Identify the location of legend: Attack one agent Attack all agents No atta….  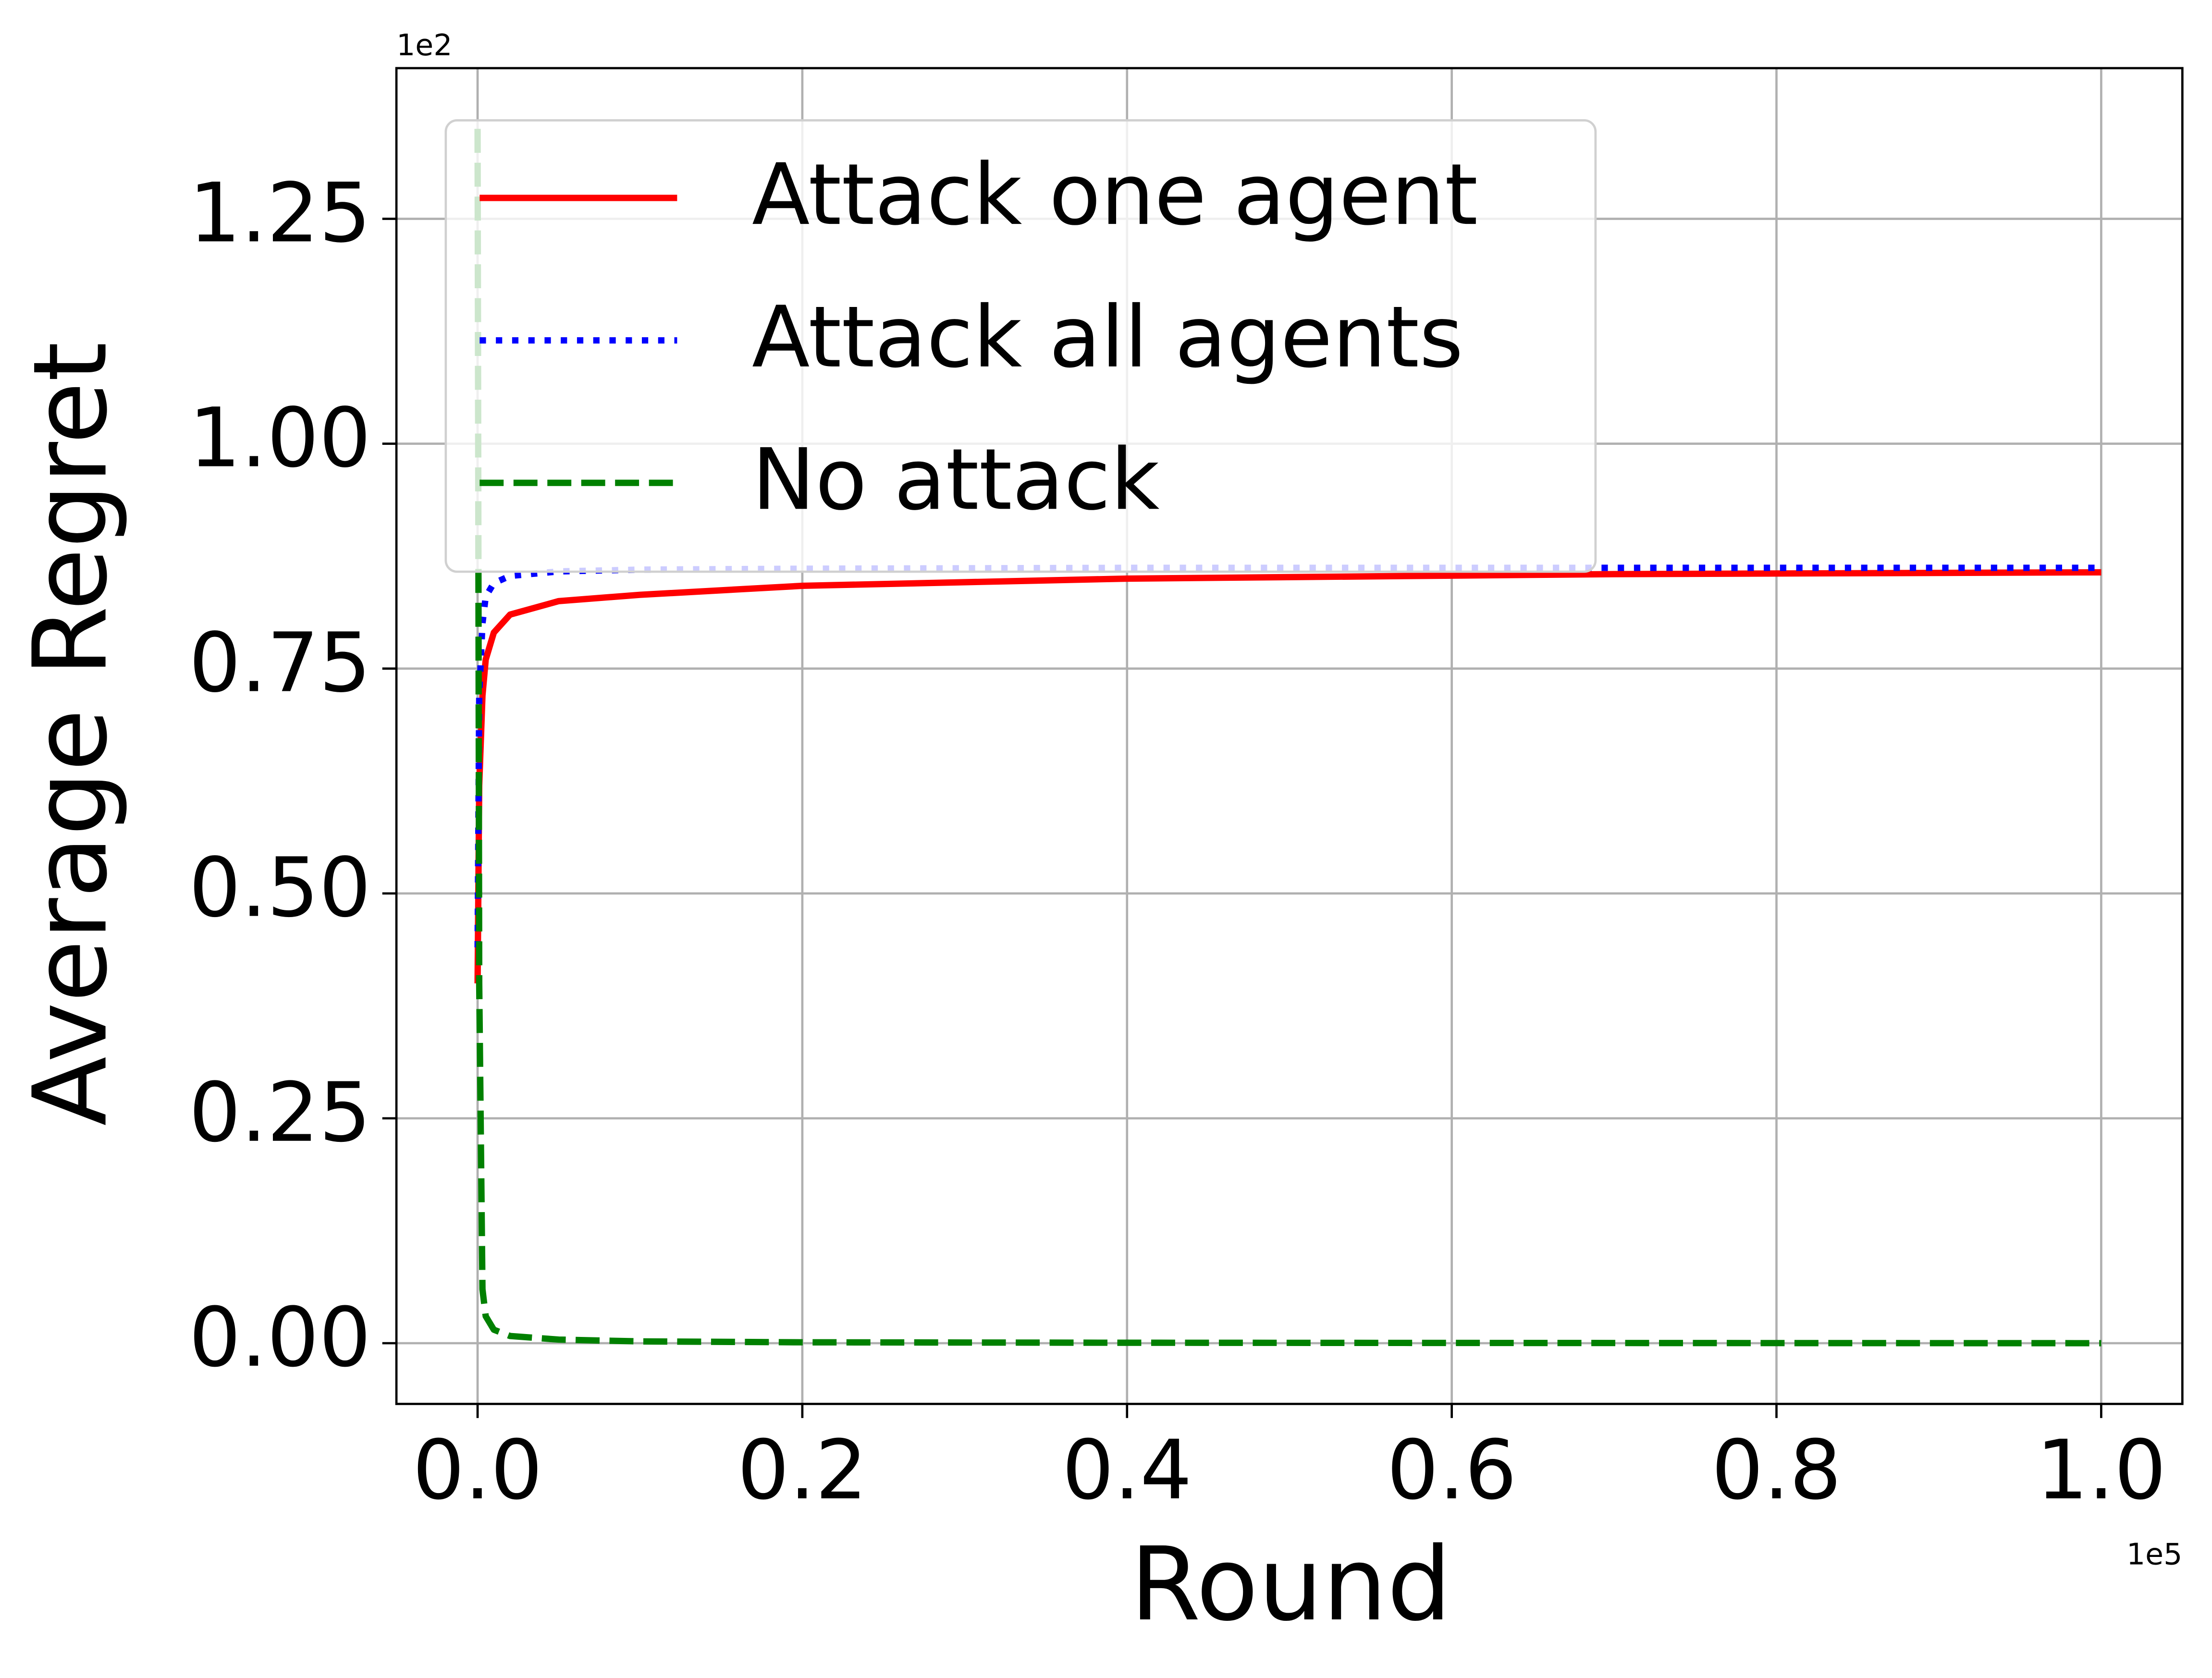
(1020, 346).